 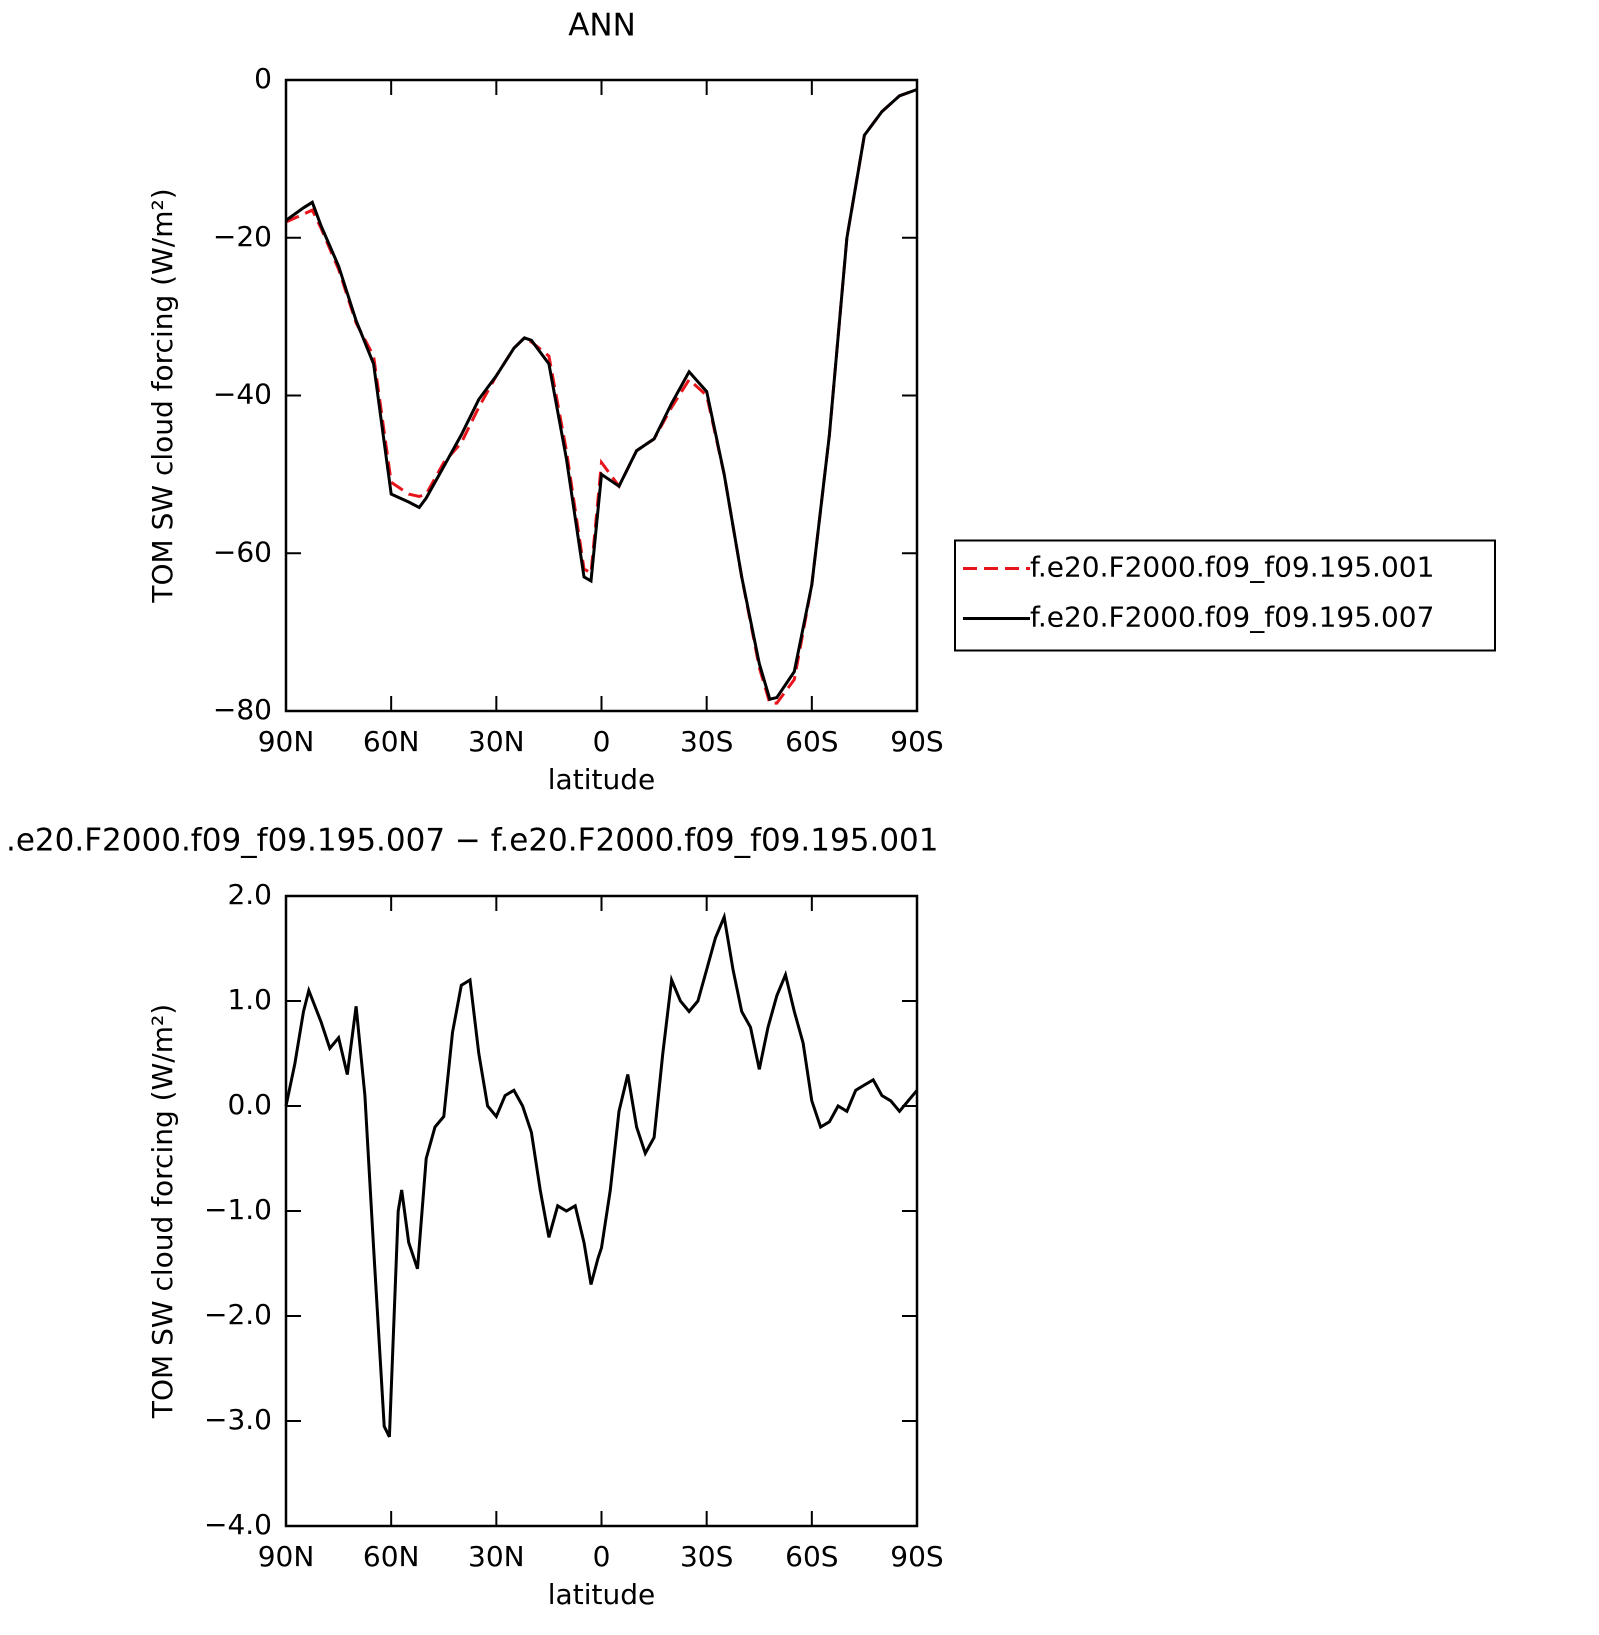 What do you see at coordinates (242, 236) in the screenshot?
I see `y-tick-label: −20` at bounding box center [242, 236].